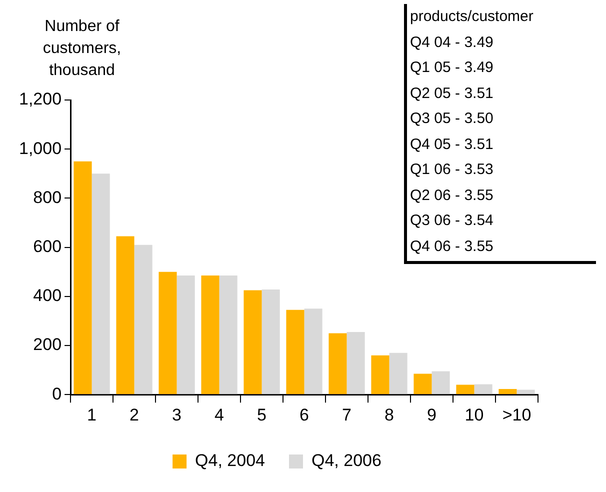  What do you see at coordinates (47, 344) in the screenshot?
I see `y-tick-label: 200` at bounding box center [47, 344].